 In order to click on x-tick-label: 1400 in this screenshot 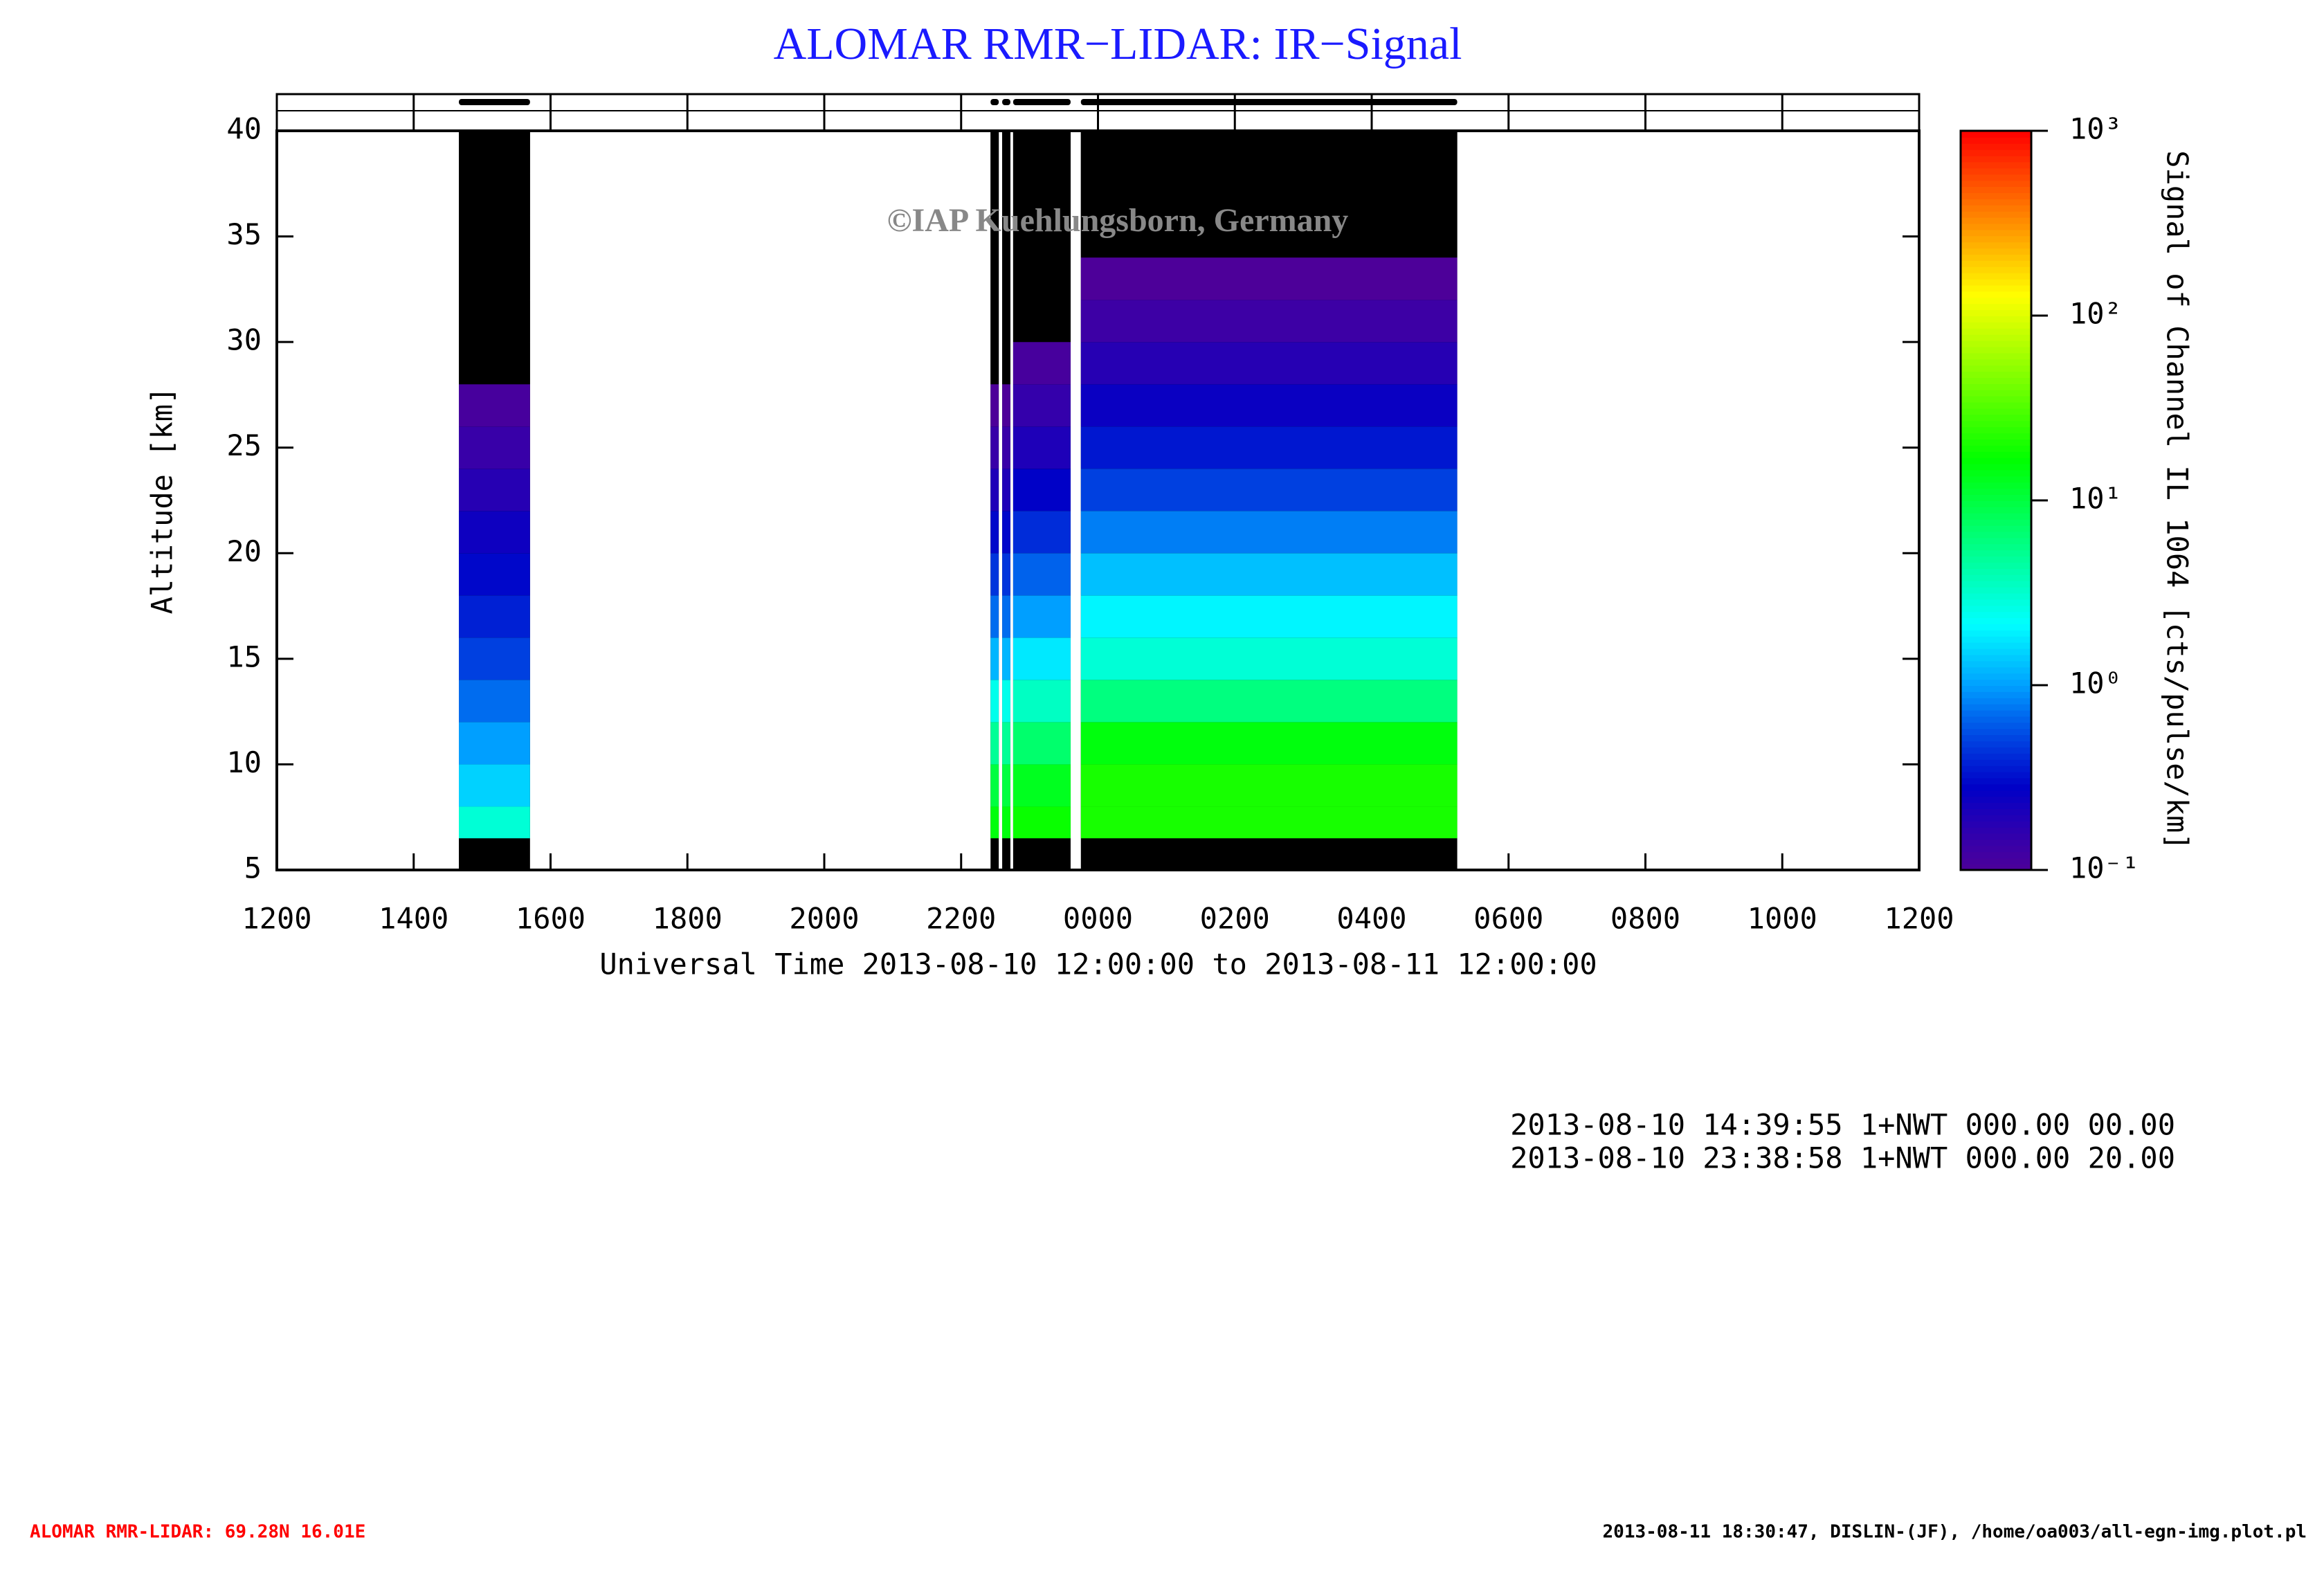, I will do `click(414, 919)`.